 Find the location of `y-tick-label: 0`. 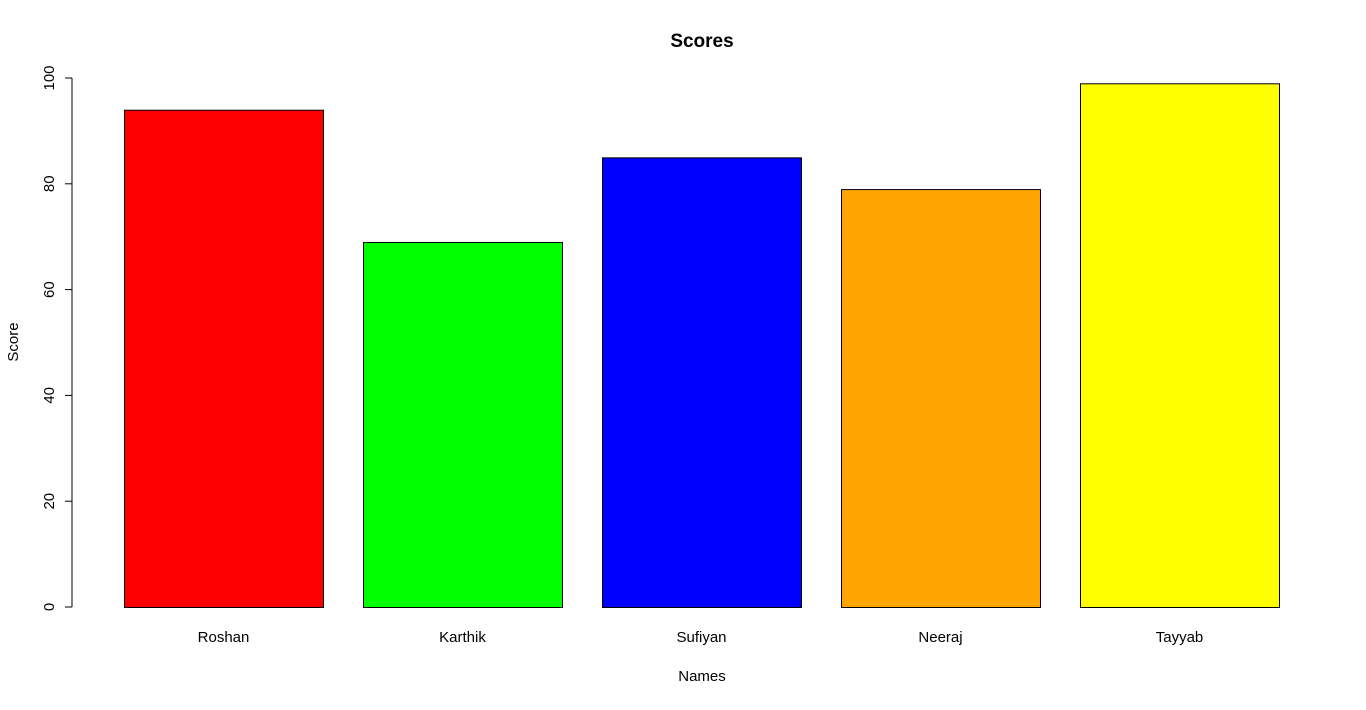

y-tick-label: 0 is located at coordinates (49, 607).